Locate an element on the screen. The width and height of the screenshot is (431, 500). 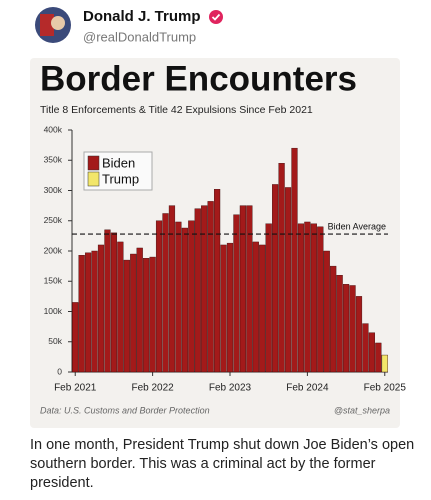
x-tick-label: Feb 2023 is located at coordinates (230, 388).